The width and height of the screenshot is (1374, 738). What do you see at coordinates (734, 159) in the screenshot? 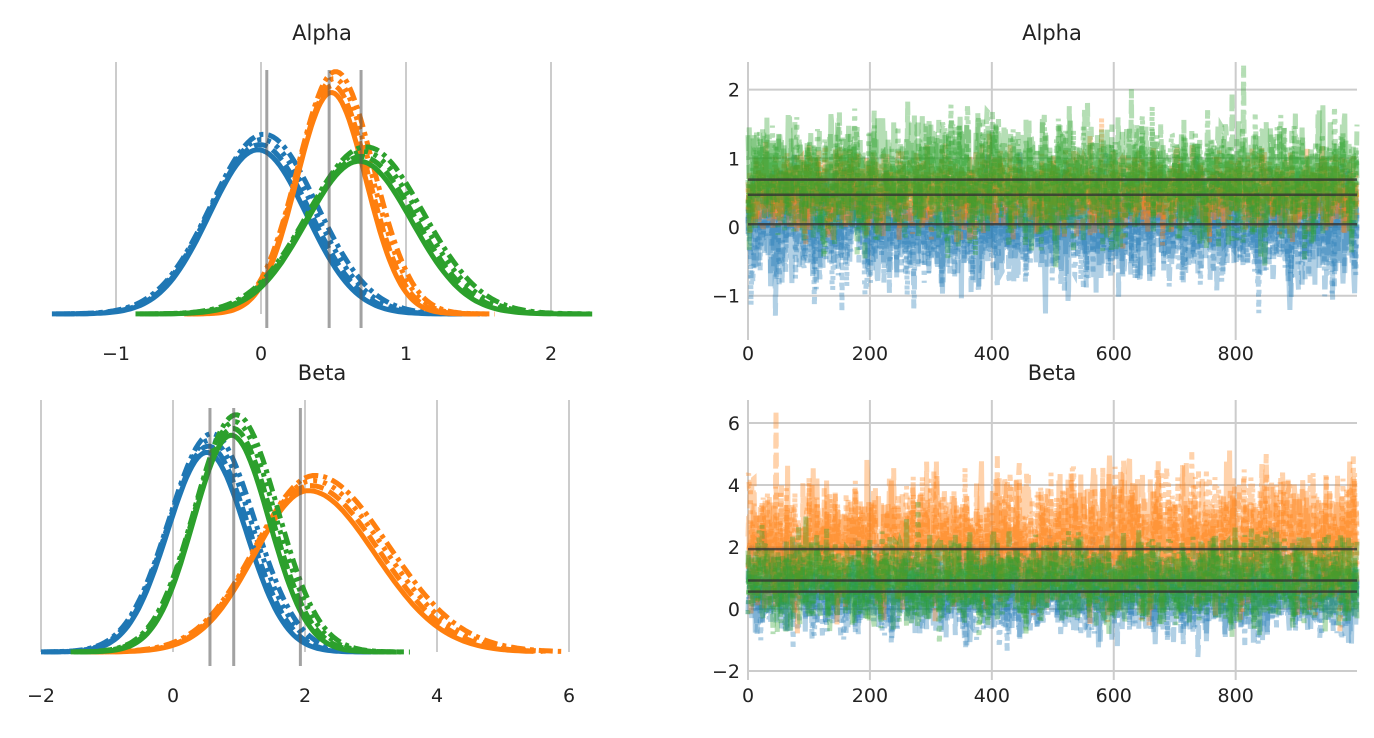
I see `y-tick-label: 1` at bounding box center [734, 159].